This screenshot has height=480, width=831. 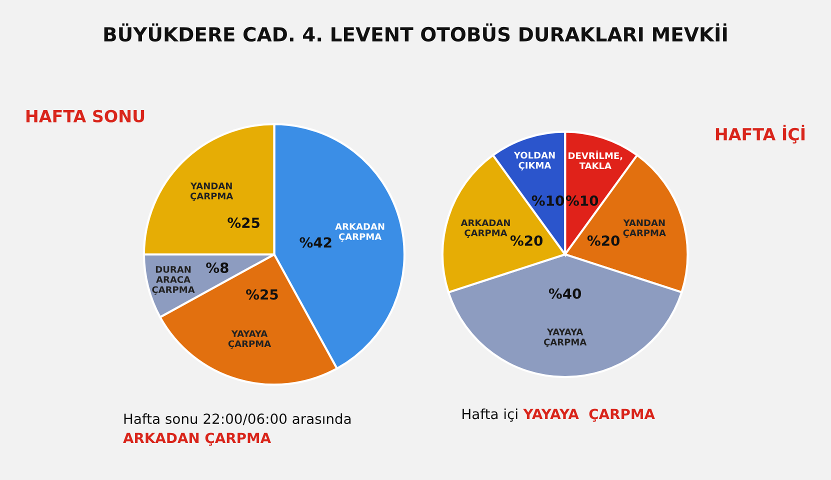 I want to click on text: YAYAYA ÇARPMA, so click(x=589, y=415).